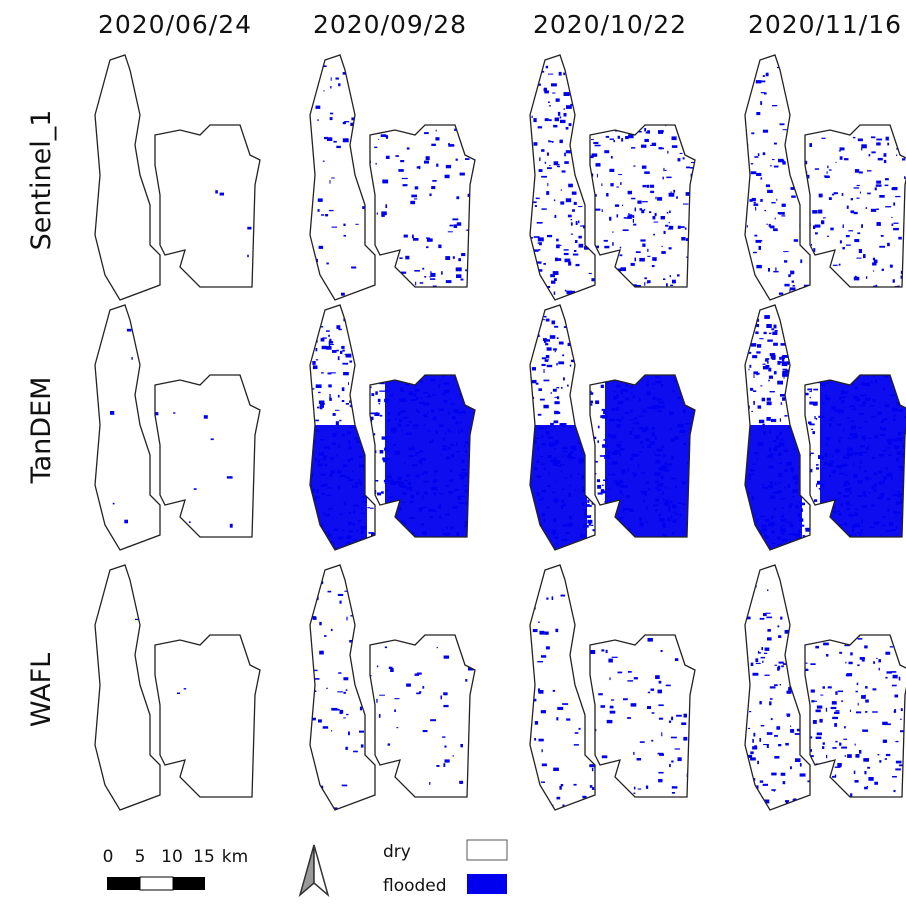 The image size is (906, 906). What do you see at coordinates (487, 850) in the screenshot?
I see `legend-swatch` at bounding box center [487, 850].